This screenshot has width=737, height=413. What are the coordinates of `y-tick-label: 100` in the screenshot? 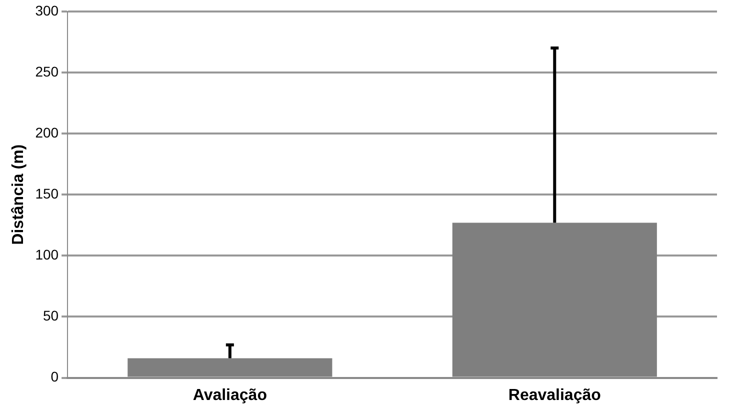 It's located at (47, 254).